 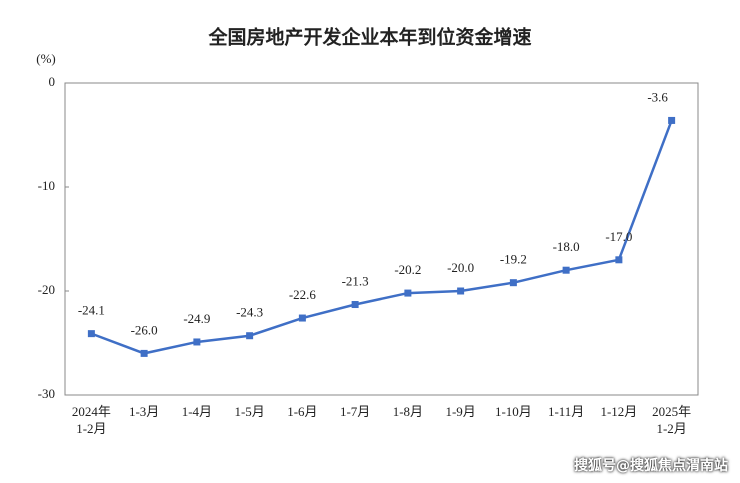 I want to click on watermark: 搜狐号@搜狐焦点渭南站, so click(x=651, y=466).